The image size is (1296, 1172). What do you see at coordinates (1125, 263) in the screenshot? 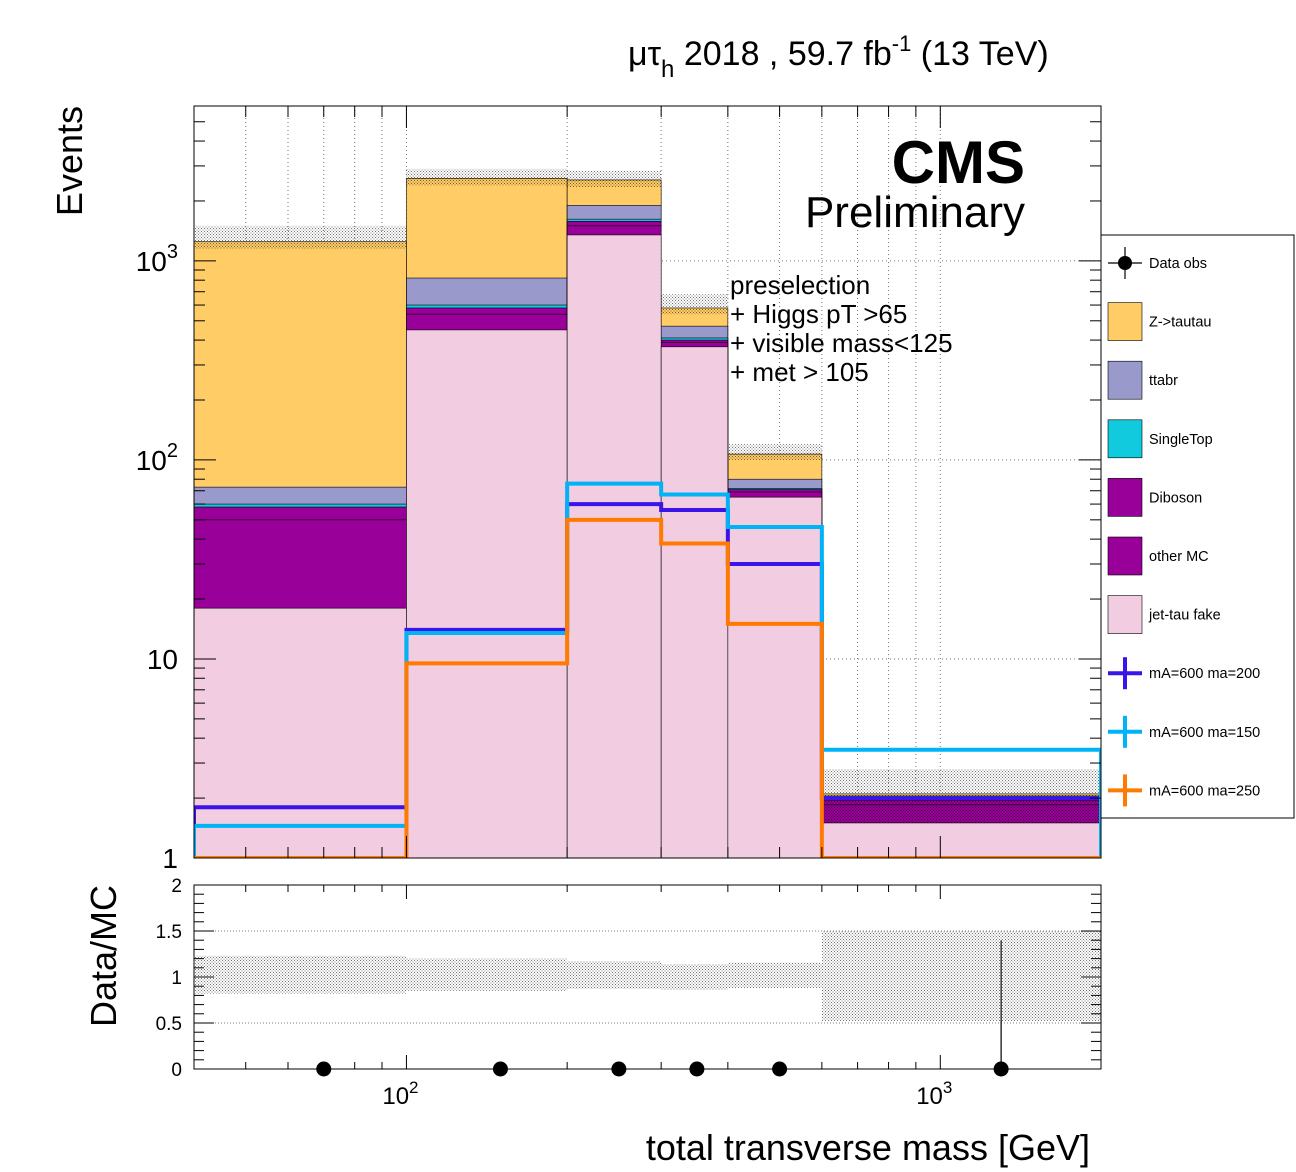
I see `legend-marker` at bounding box center [1125, 263].